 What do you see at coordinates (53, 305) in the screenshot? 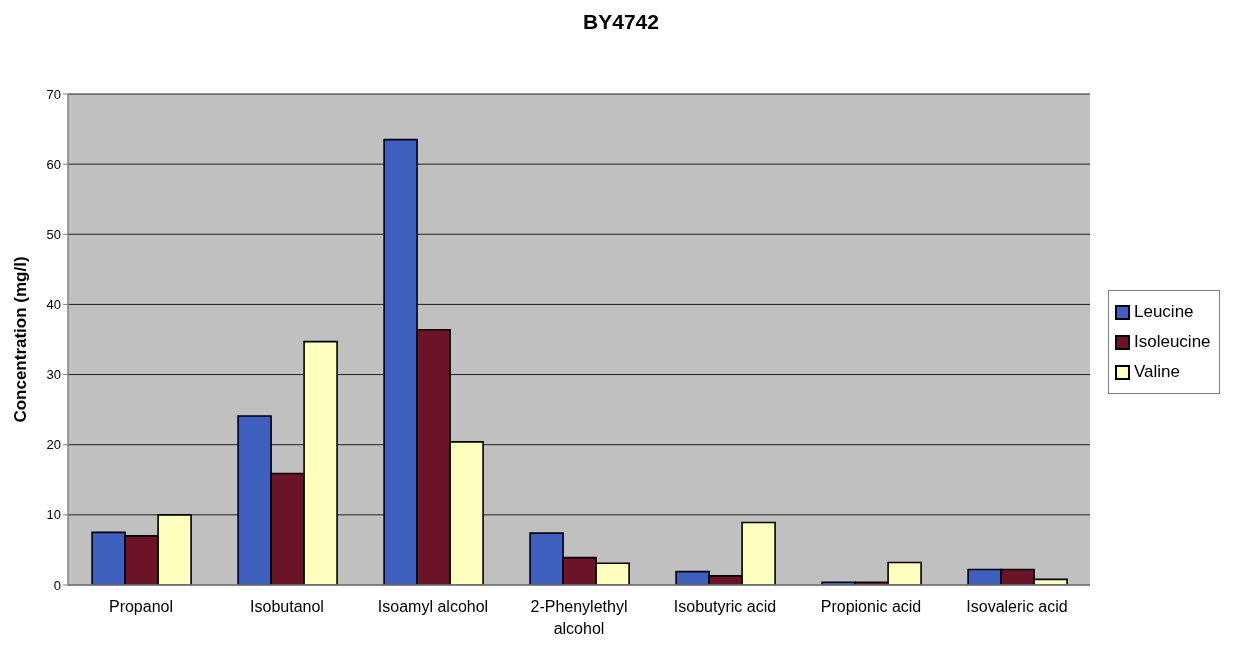
I see `y-tick-label: 40` at bounding box center [53, 305].